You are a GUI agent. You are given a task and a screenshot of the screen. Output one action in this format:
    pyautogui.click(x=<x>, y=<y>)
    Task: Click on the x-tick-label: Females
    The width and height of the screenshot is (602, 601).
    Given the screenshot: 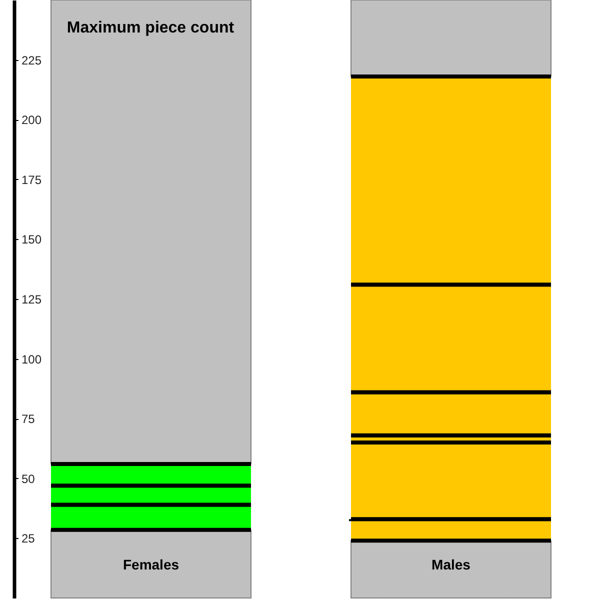 What is the action you would take?
    pyautogui.click(x=151, y=564)
    